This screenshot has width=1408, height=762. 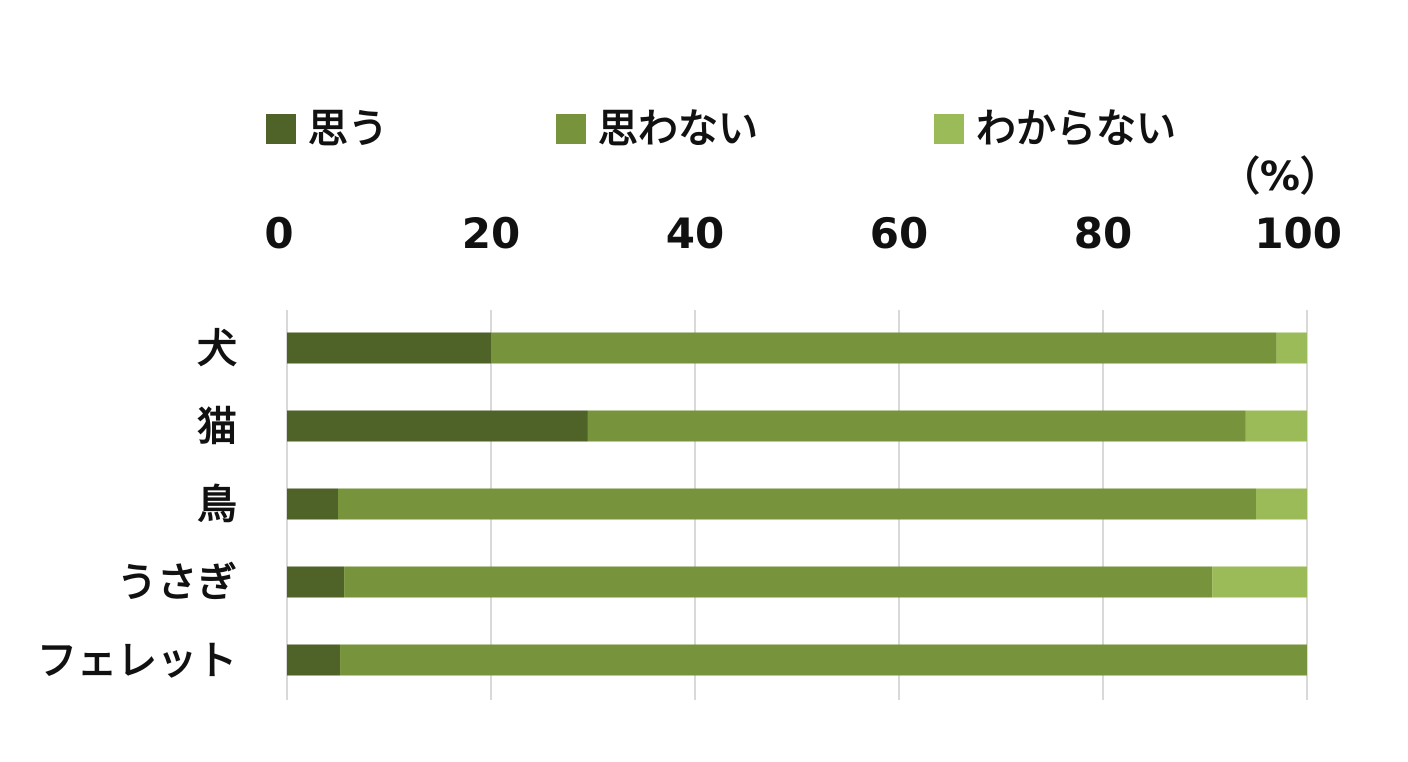 I want to click on x-tick-label-20: 20, so click(x=491, y=233).